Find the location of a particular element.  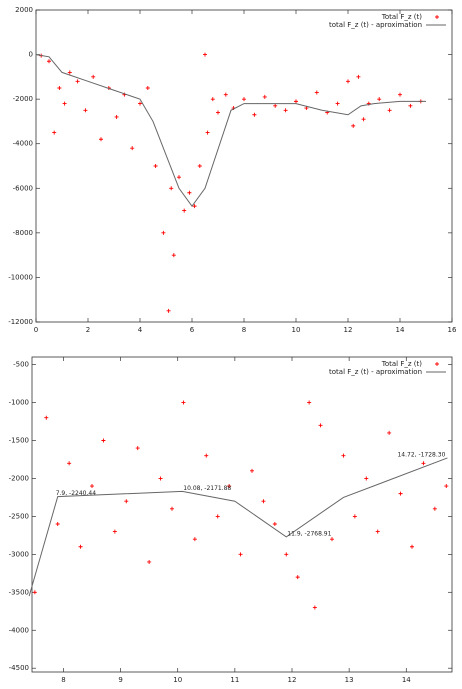

y-tick-label: -1000 is located at coordinates (19, 403).